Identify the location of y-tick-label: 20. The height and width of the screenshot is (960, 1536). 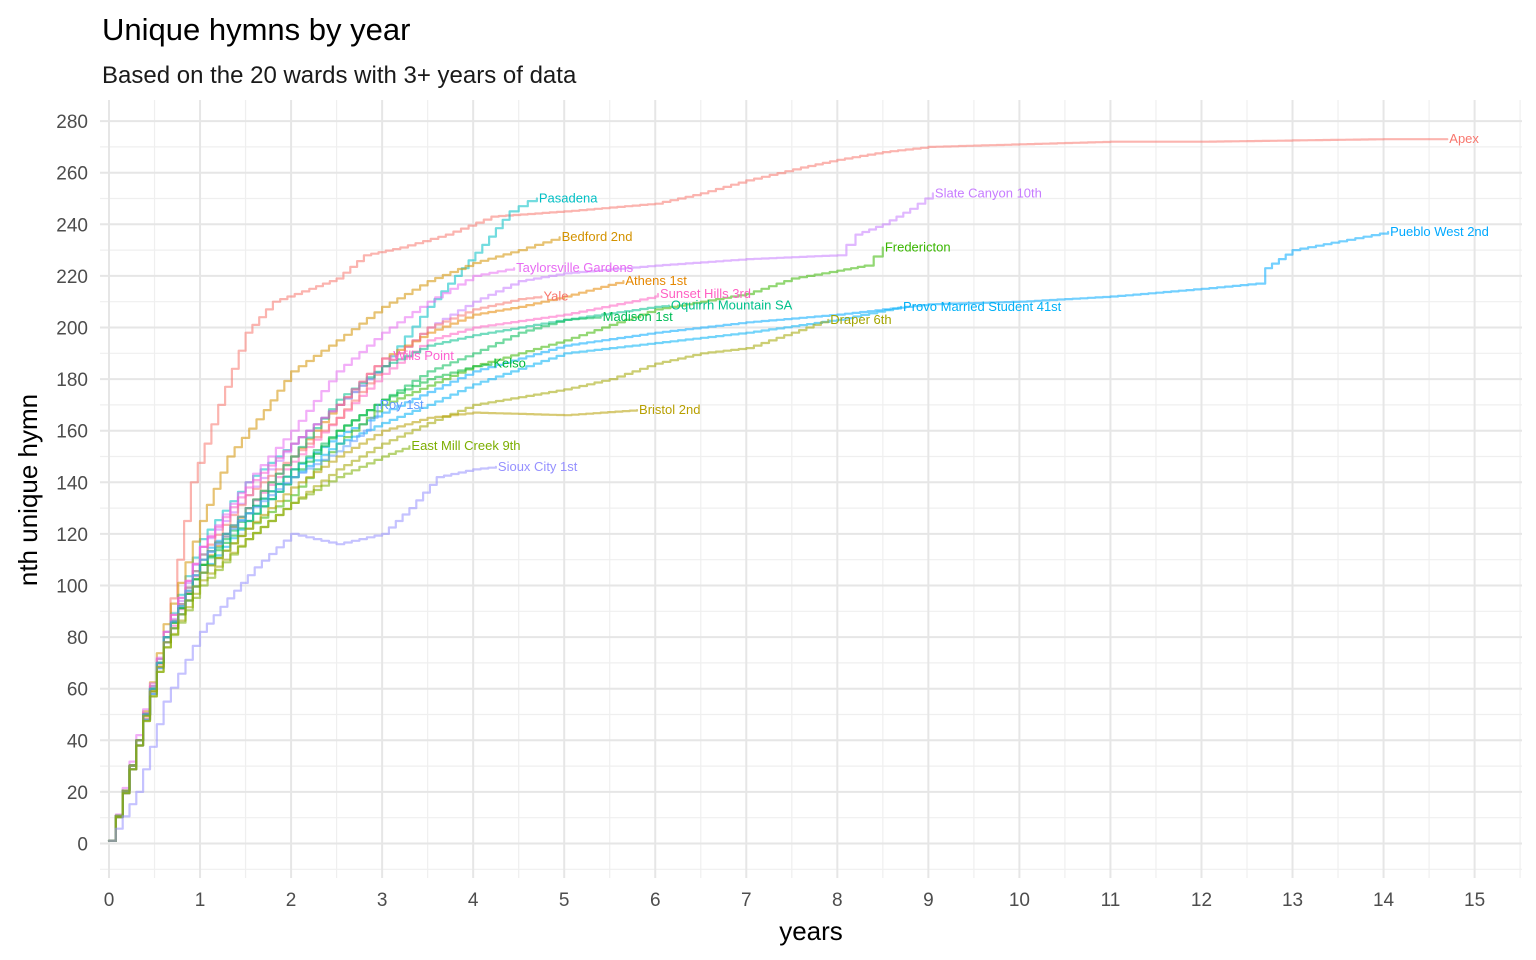
(77, 793).